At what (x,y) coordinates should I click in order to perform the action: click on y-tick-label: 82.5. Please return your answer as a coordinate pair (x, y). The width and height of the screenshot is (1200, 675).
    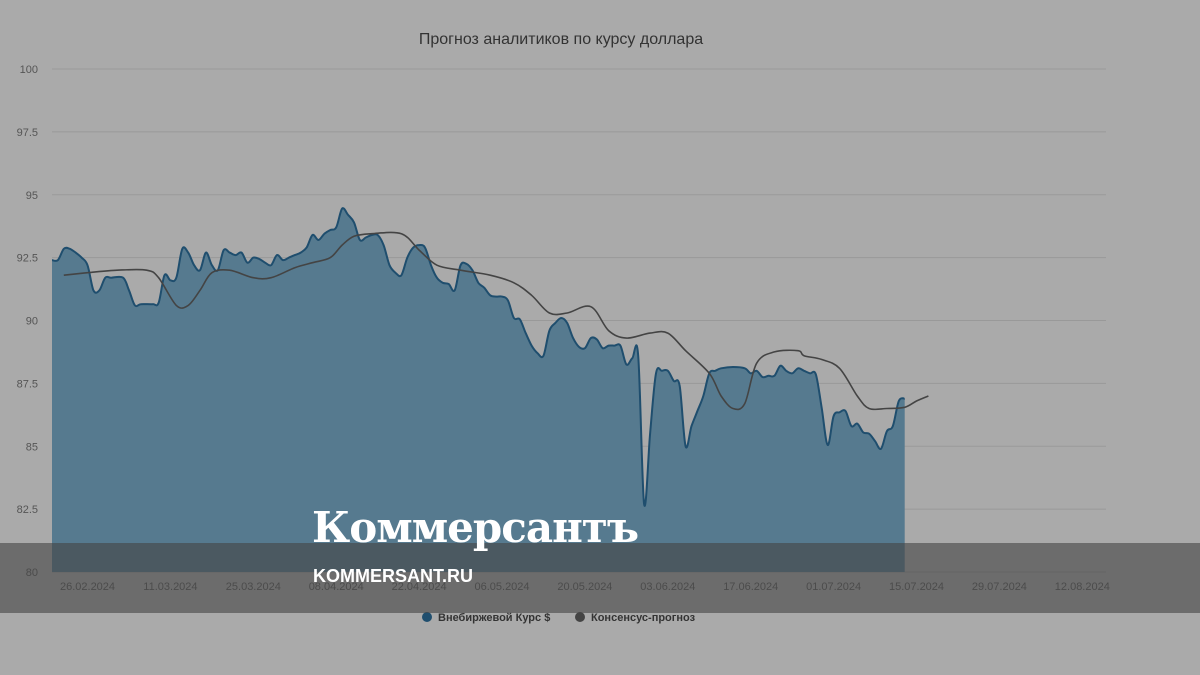
    Looking at the image, I should click on (27, 510).